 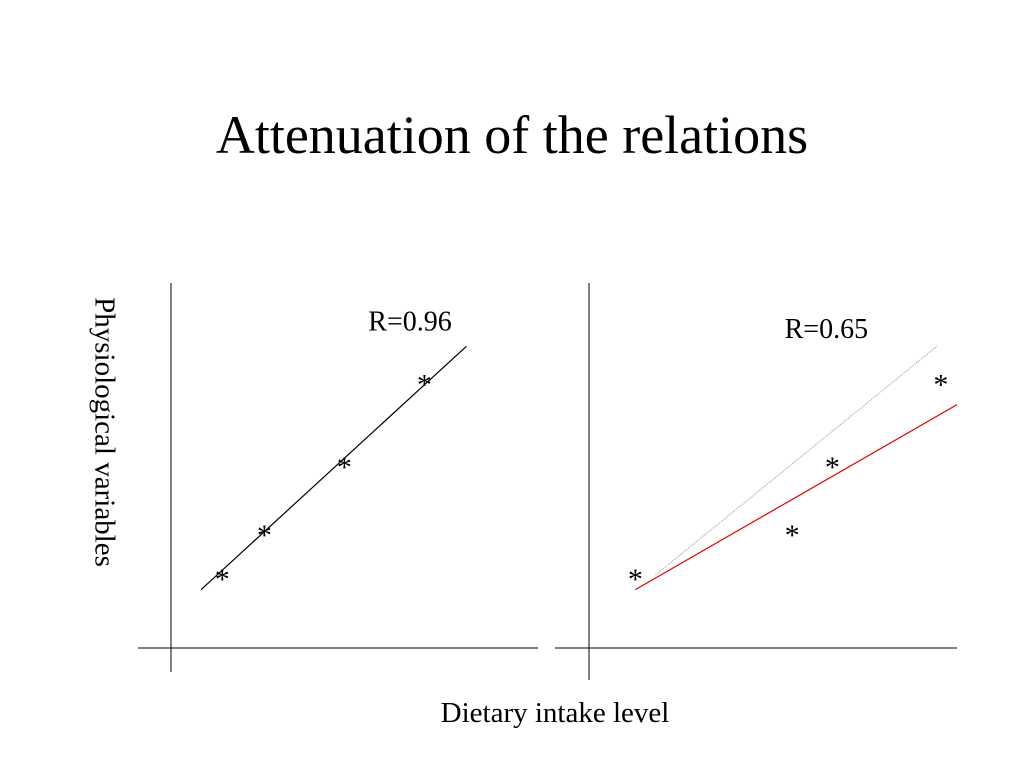 I want to click on reference-line, so click(x=796, y=460).